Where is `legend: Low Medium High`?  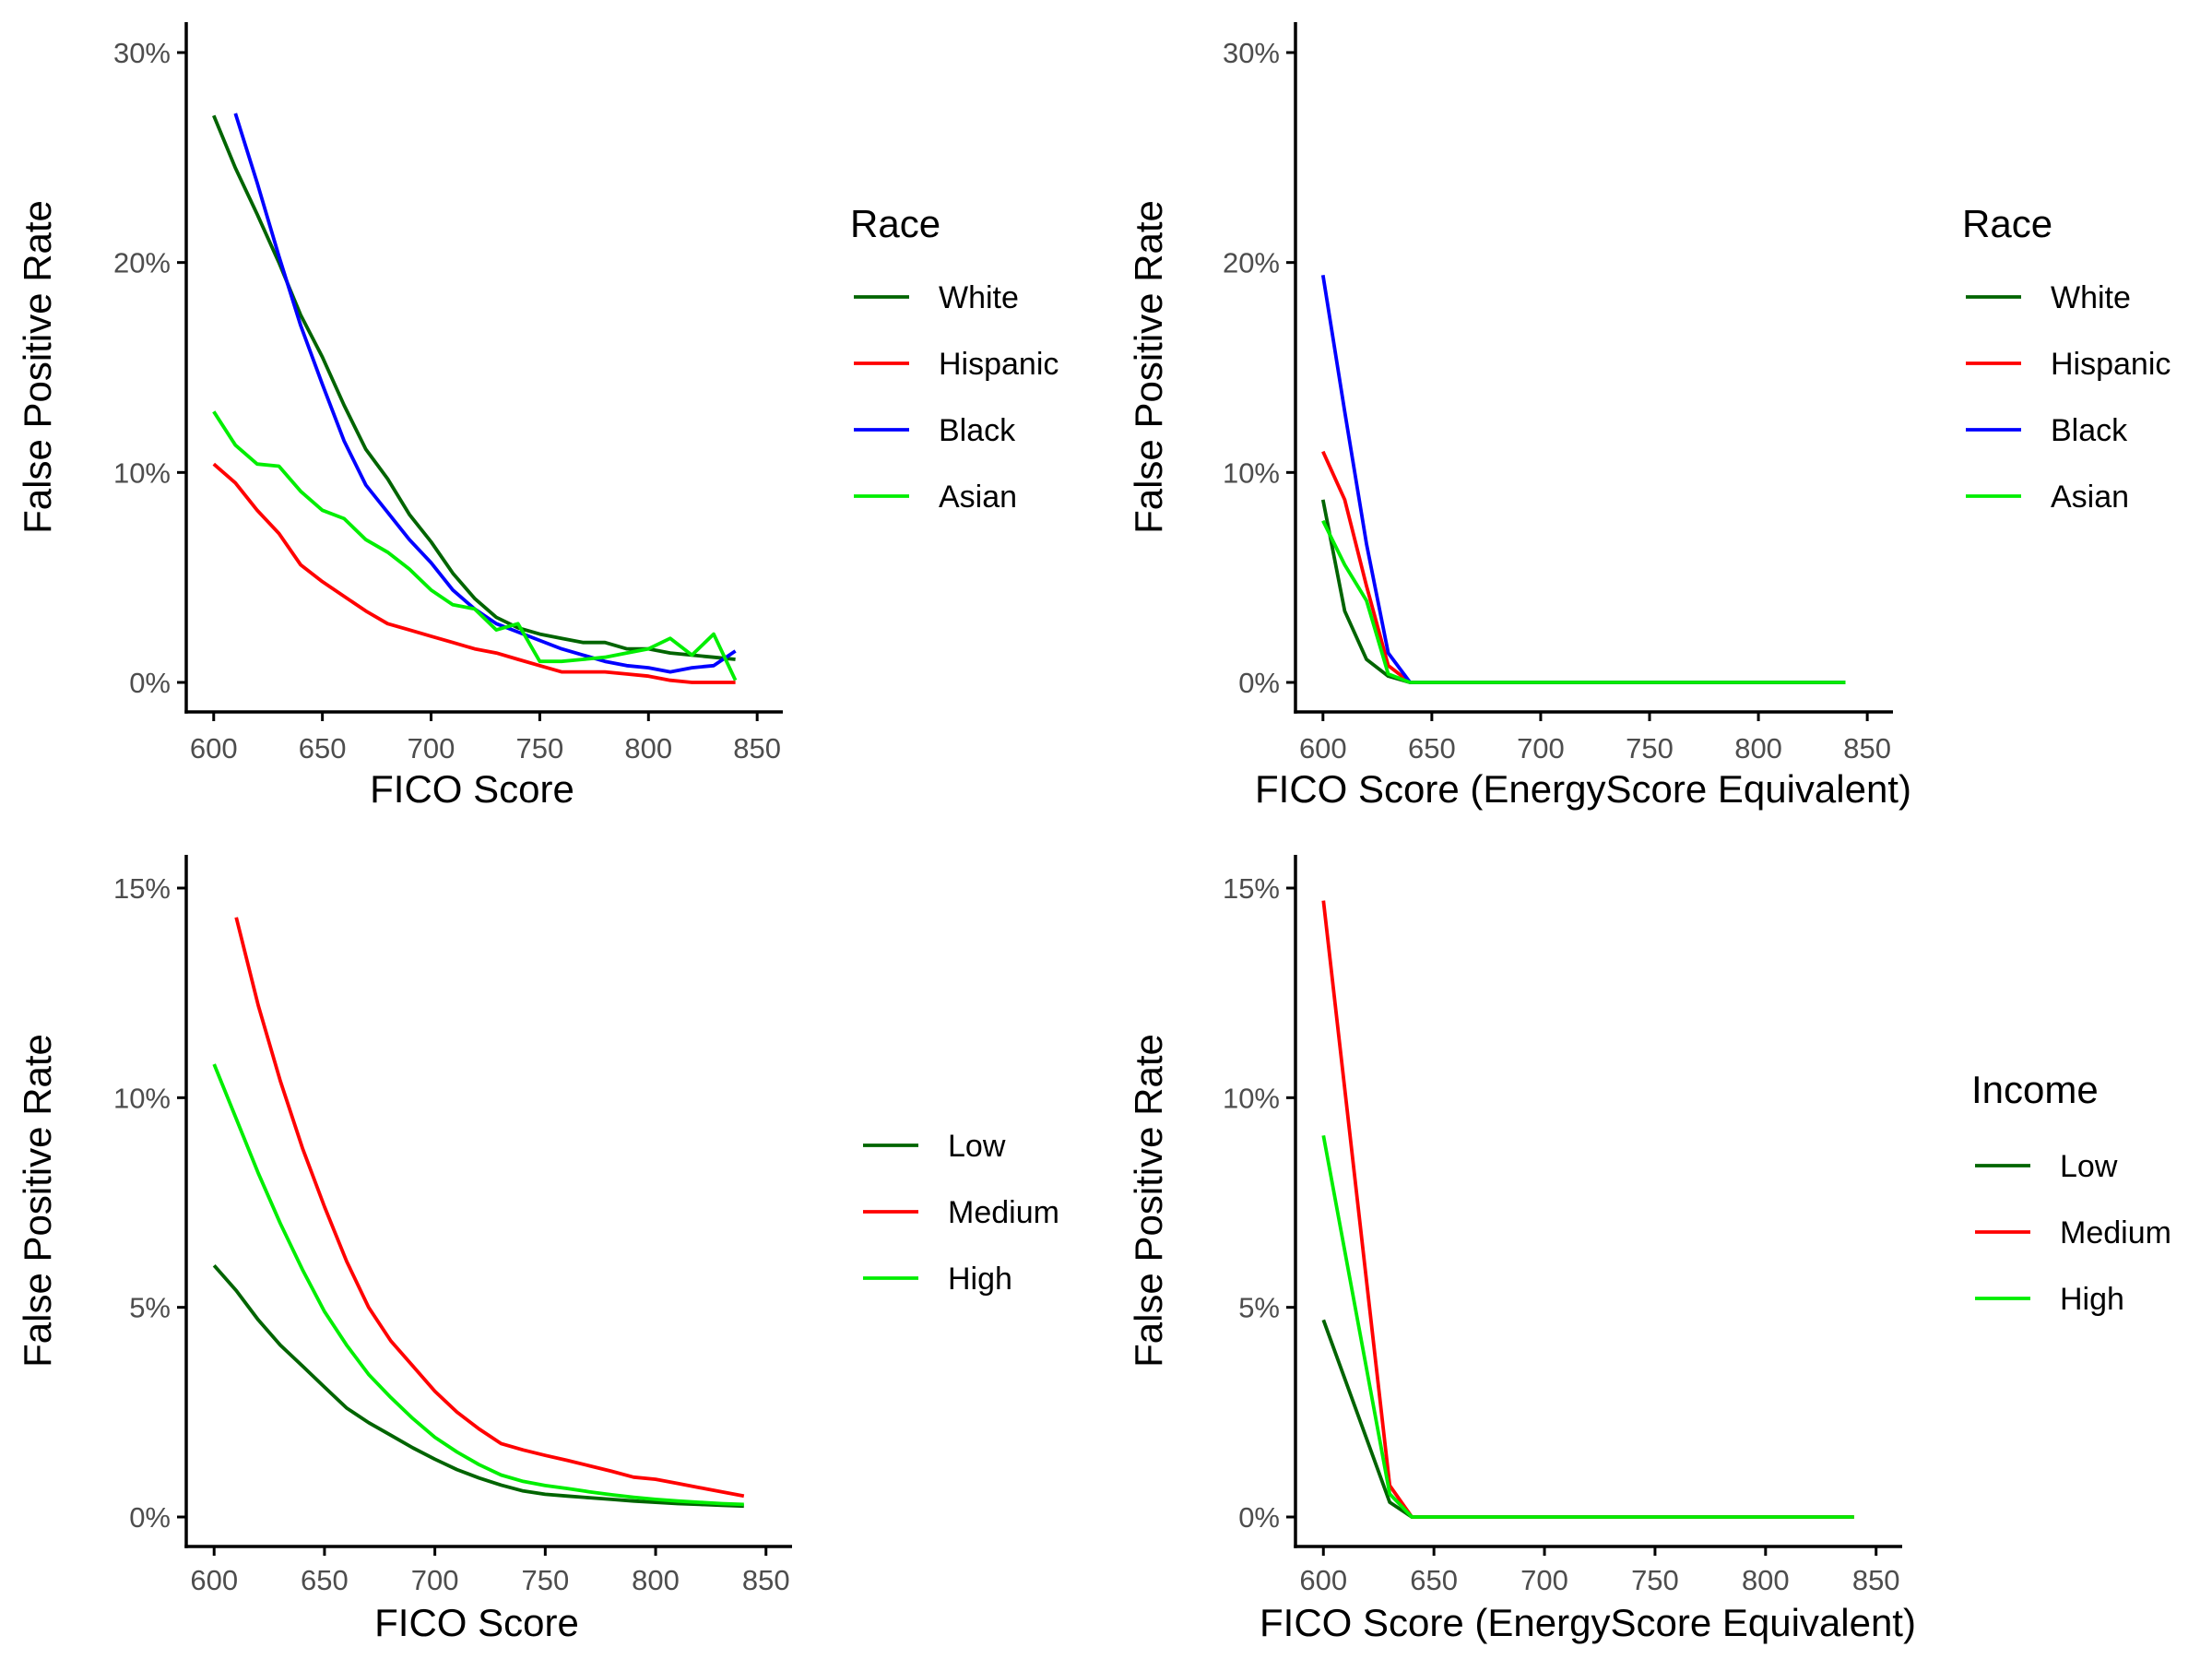
legend: Low Medium High is located at coordinates (961, 1213).